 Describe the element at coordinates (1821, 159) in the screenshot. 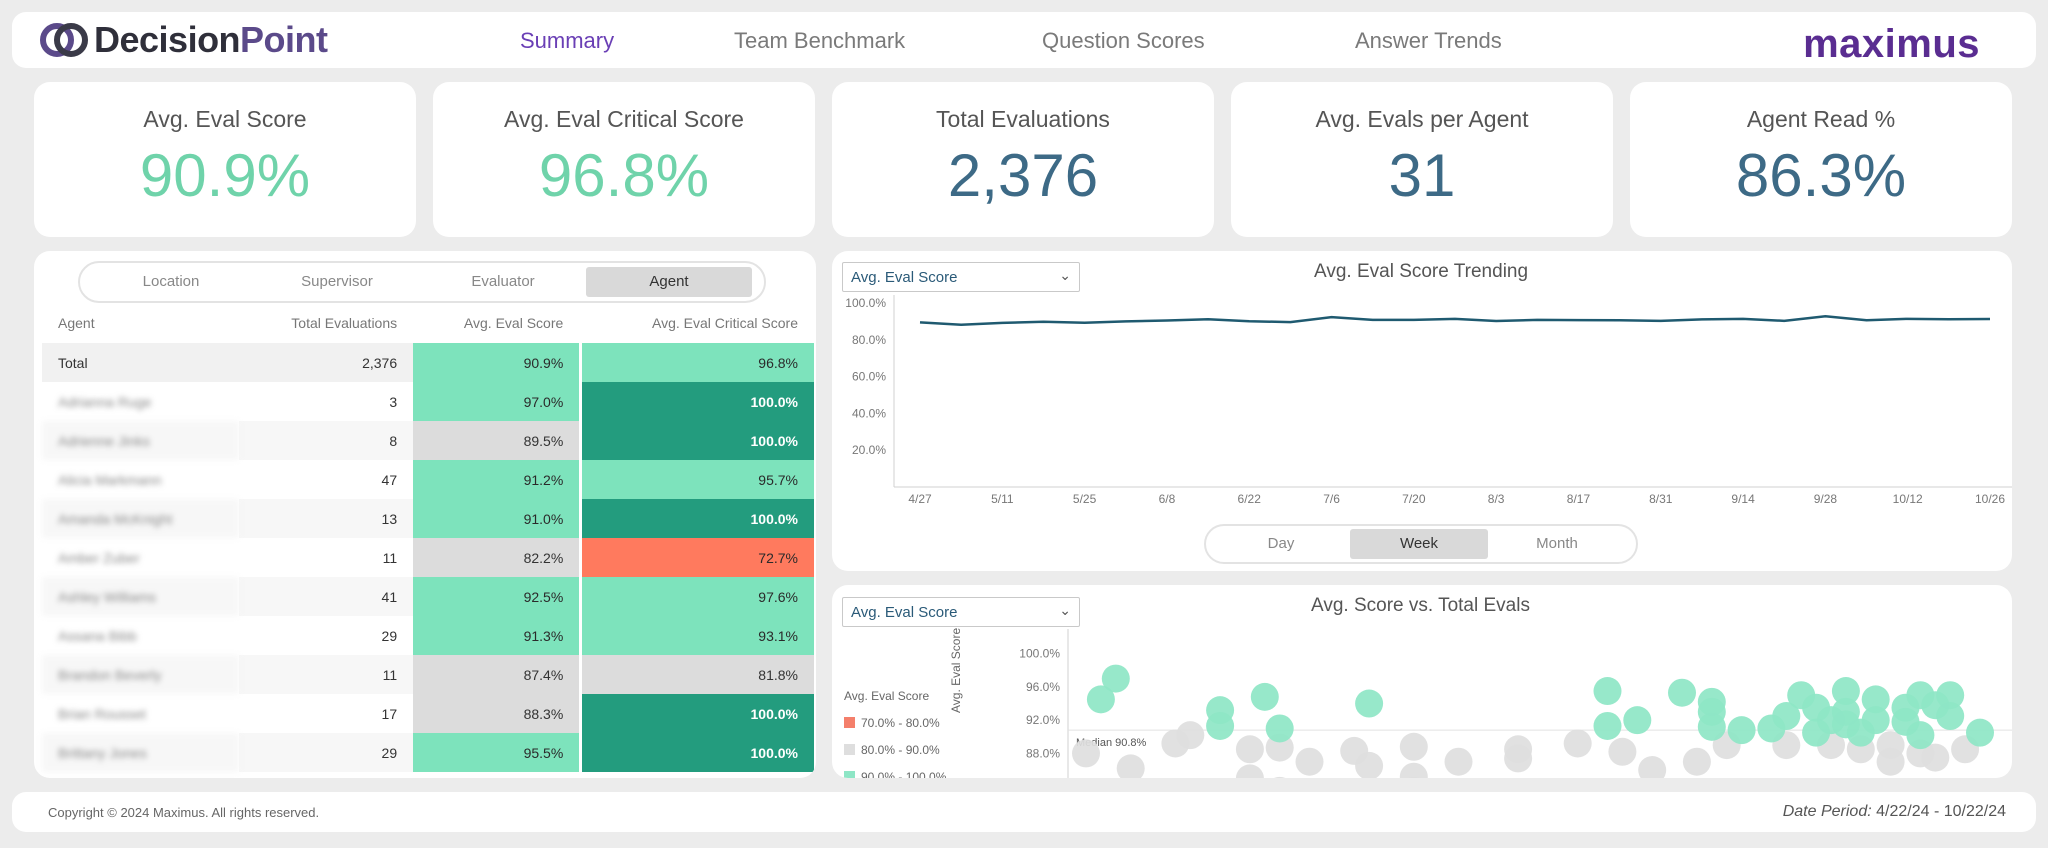

I see `kpi-agent-read-pct: Agent Read % 86.3%` at that location.